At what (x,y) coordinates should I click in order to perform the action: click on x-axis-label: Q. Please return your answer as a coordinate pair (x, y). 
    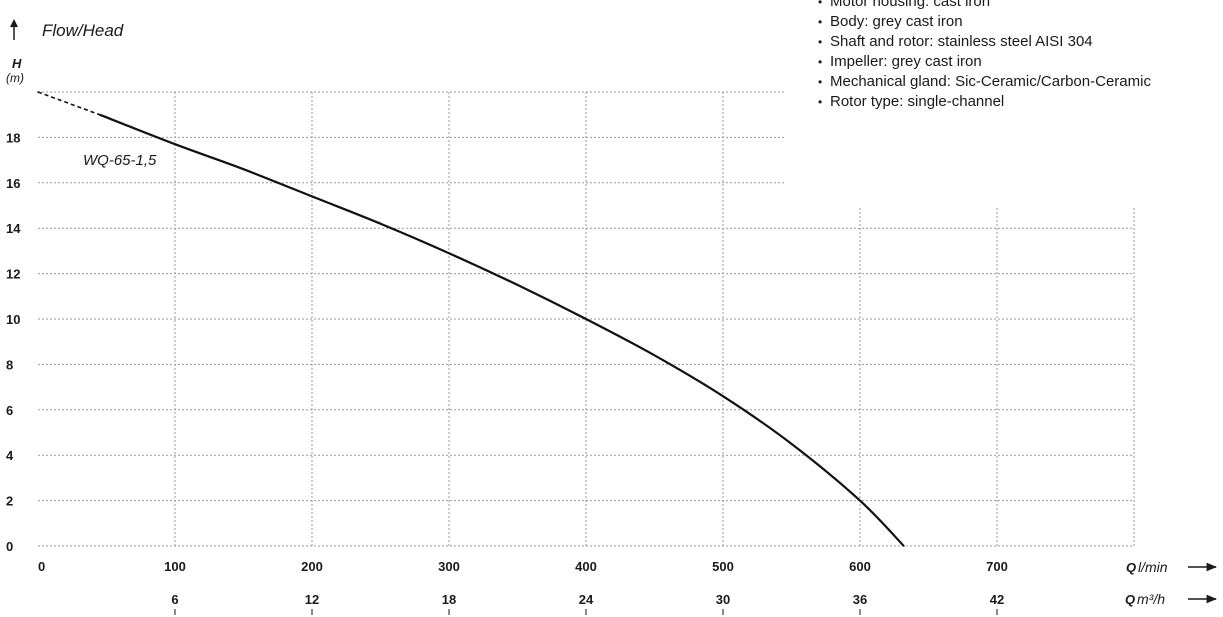
    Looking at the image, I should click on (1131, 567).